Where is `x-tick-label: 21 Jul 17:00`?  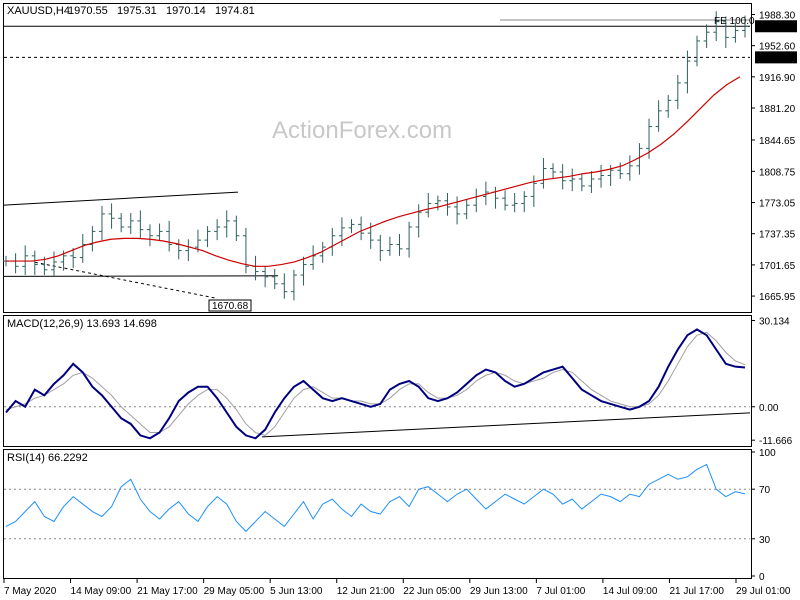 x-tick-label: 21 Jul 17:00 is located at coordinates (696, 591).